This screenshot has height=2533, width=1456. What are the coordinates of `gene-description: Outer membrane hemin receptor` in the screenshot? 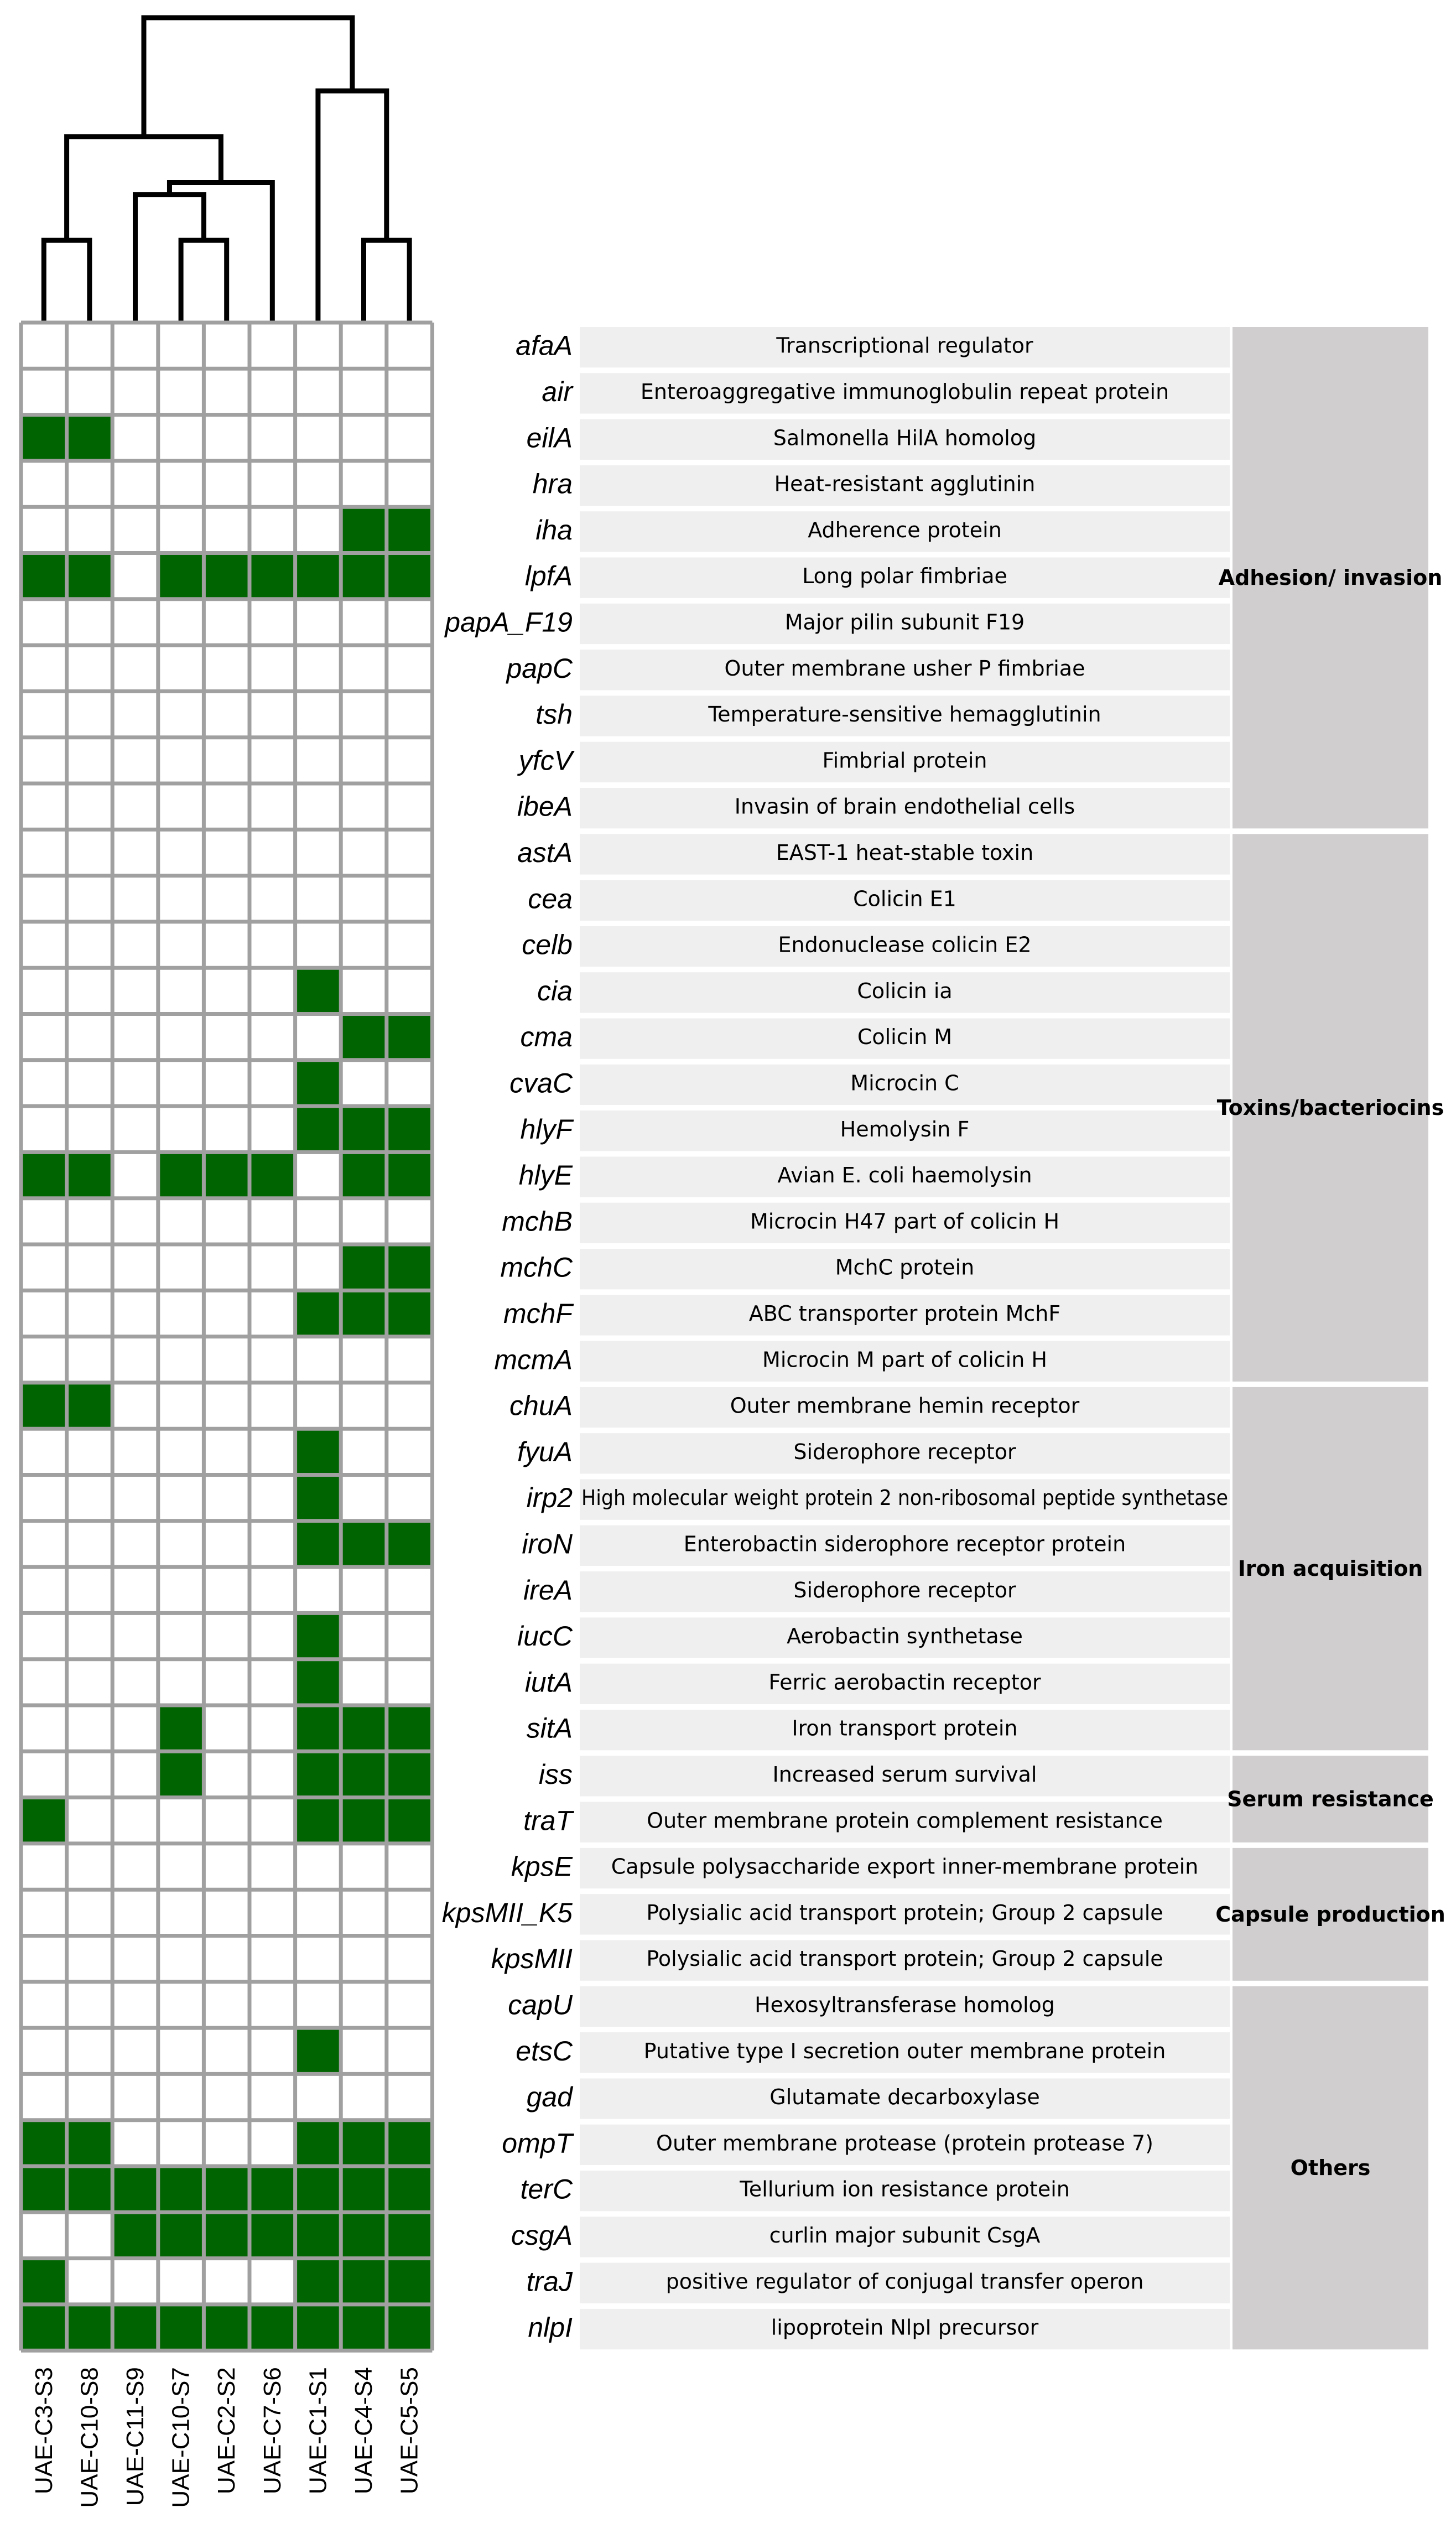 It's located at (905, 1406).